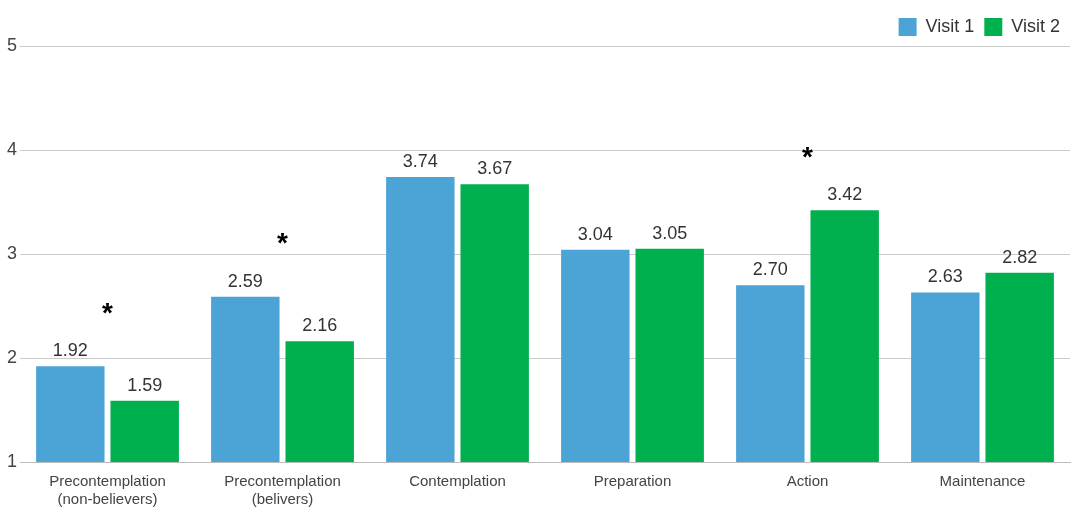  What do you see at coordinates (1036, 25) in the screenshot?
I see `legend-label: Visit 2` at bounding box center [1036, 25].